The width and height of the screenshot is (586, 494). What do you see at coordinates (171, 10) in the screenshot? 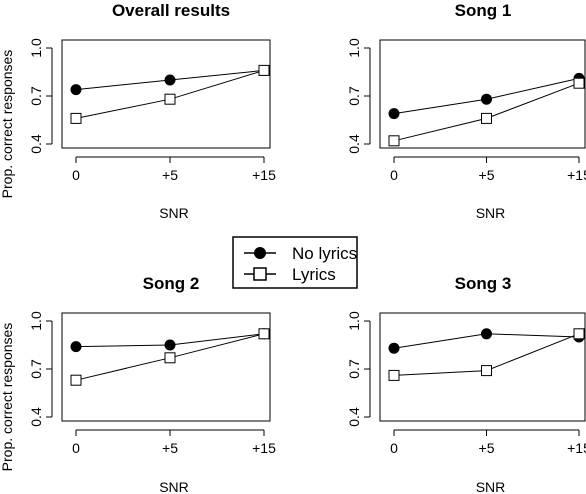
I see `panel-title: Overall results` at bounding box center [171, 10].